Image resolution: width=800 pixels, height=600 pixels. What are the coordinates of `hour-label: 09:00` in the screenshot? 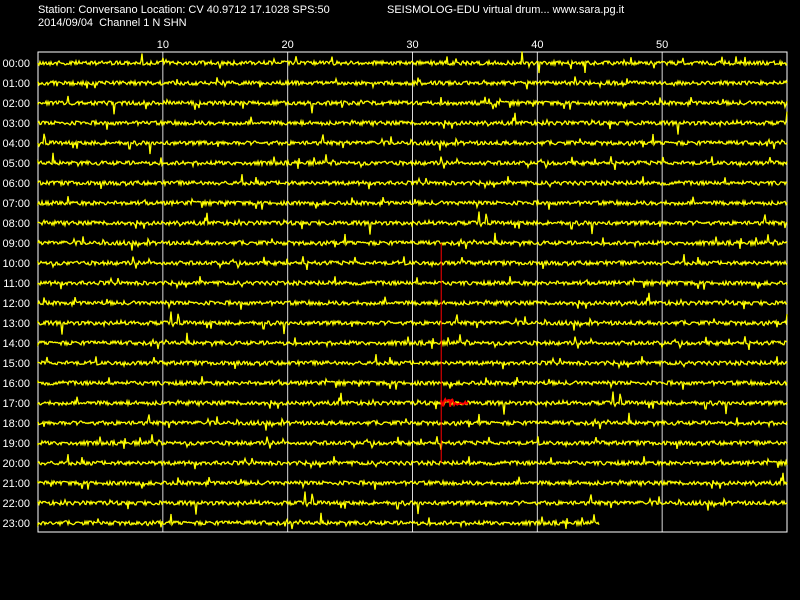 It's located at (16, 244).